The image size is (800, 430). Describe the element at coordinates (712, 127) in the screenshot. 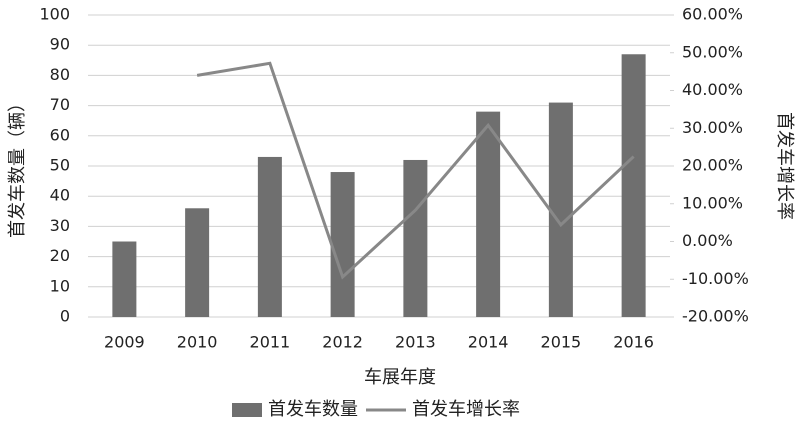

I see `y2-tick-label: 30.00%` at that location.